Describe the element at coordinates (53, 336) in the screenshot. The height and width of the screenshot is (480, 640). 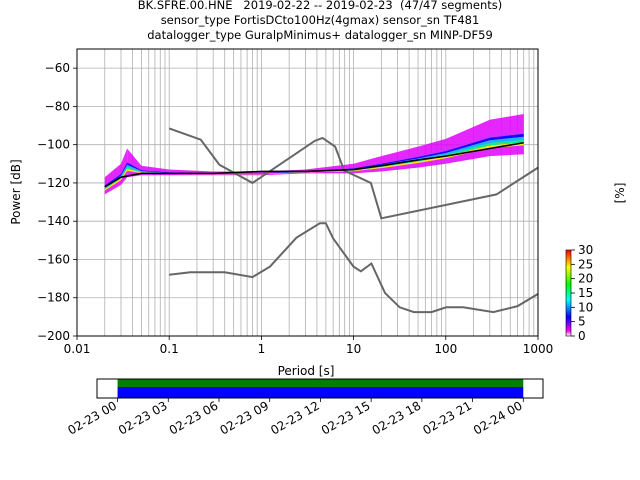
I see `y-tick-label: −200` at that location.